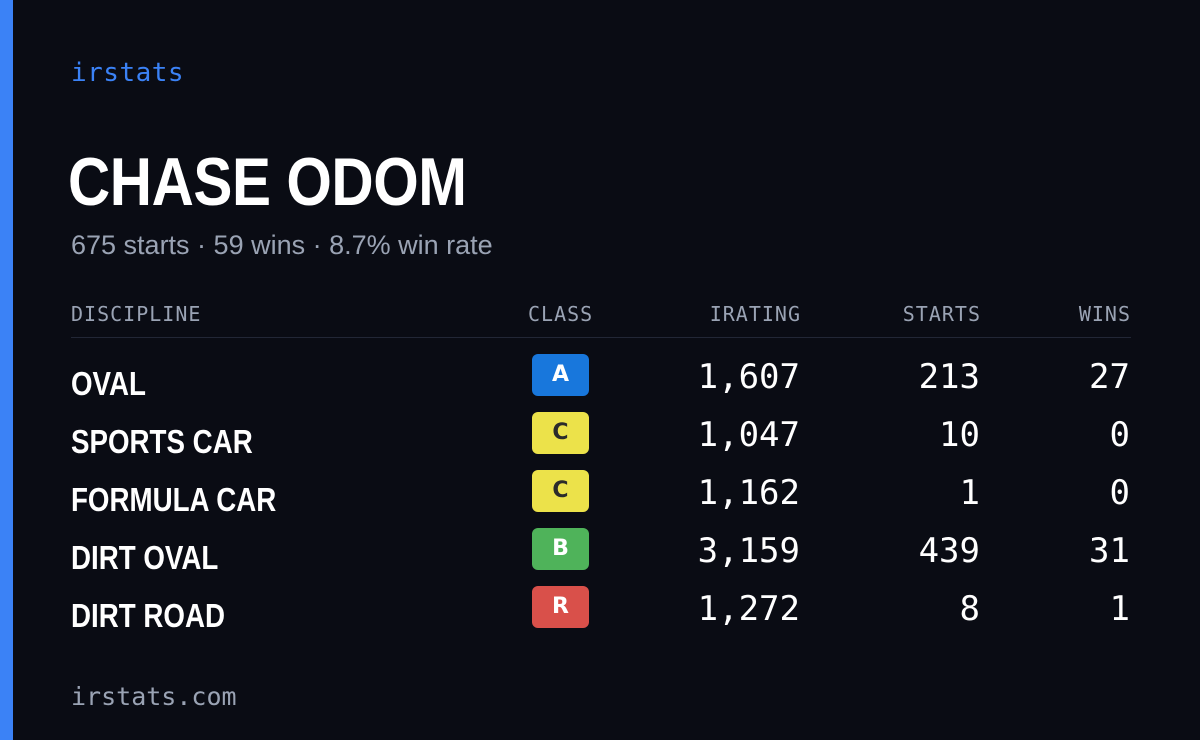 The width and height of the screenshot is (1200, 740). Describe the element at coordinates (1104, 314) in the screenshot. I see `column-header-wins: WINS` at that location.